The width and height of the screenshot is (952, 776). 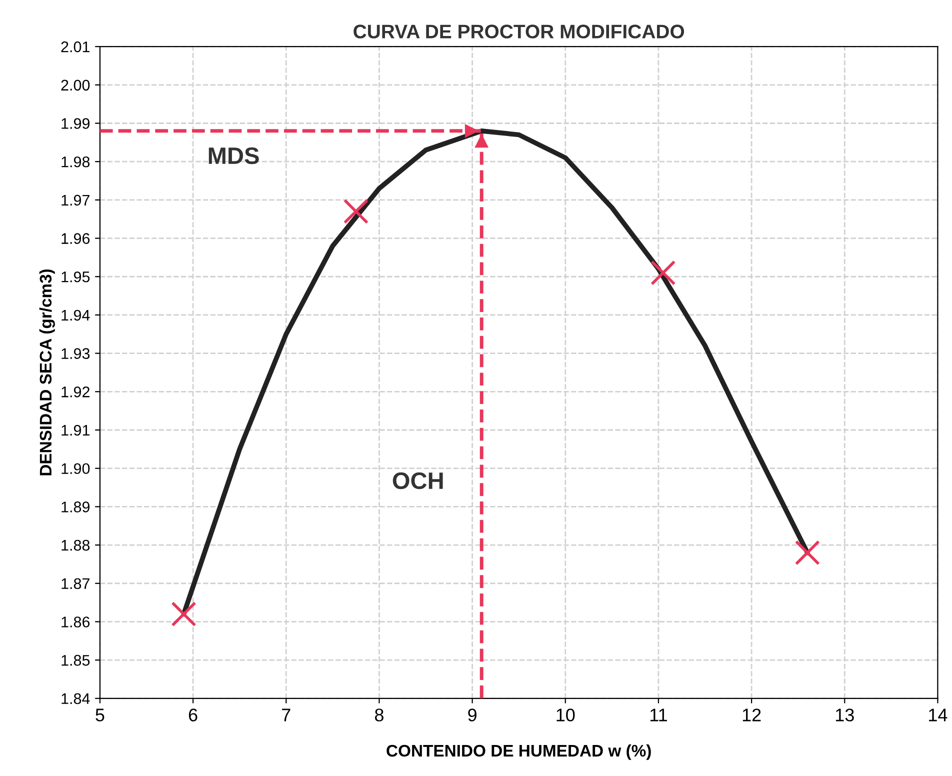 What do you see at coordinates (76, 507) in the screenshot?
I see `y-tick-label: 1.89` at bounding box center [76, 507].